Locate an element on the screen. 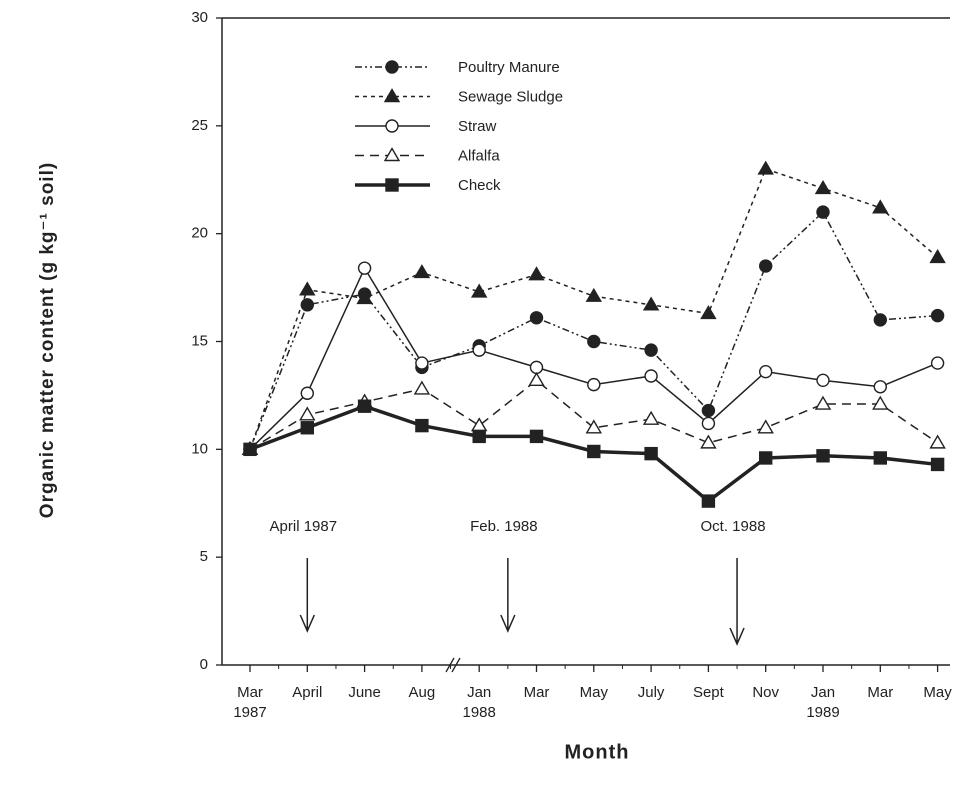  x-tick-label: Sept is located at coordinates (708, 692).